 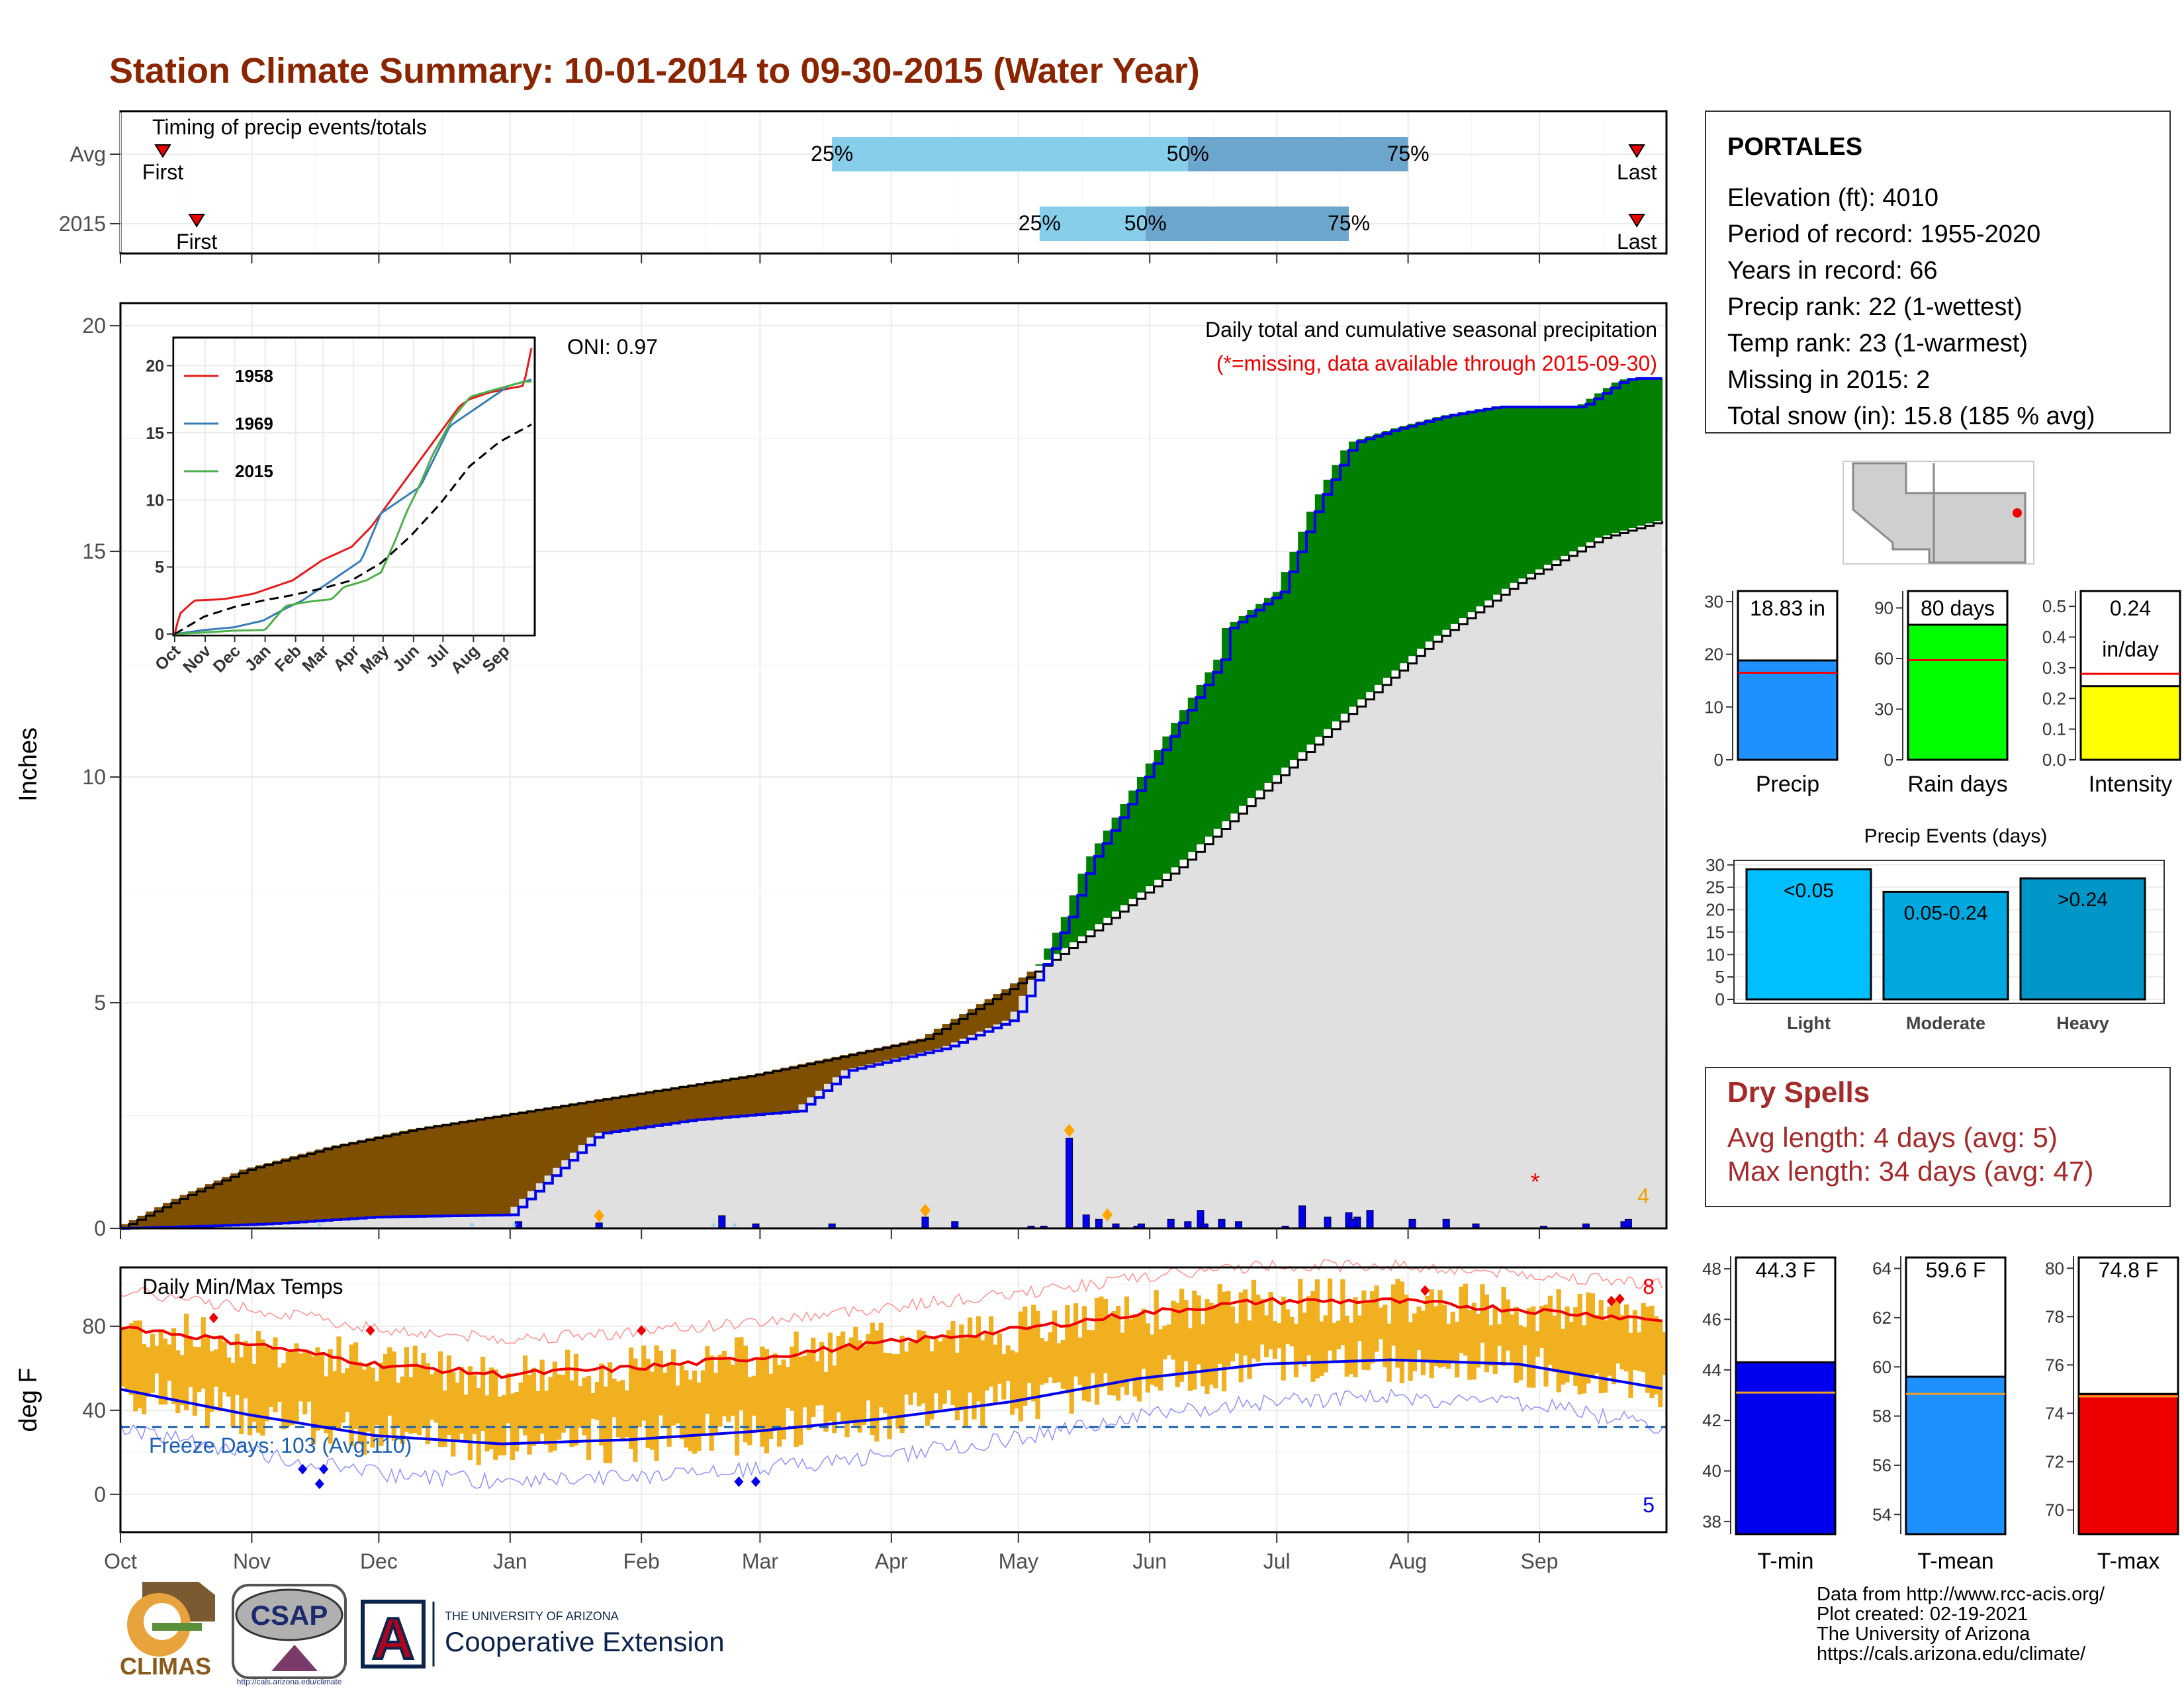 What do you see at coordinates (155, 434) in the screenshot?
I see `inset-ytick-label: 15` at bounding box center [155, 434].